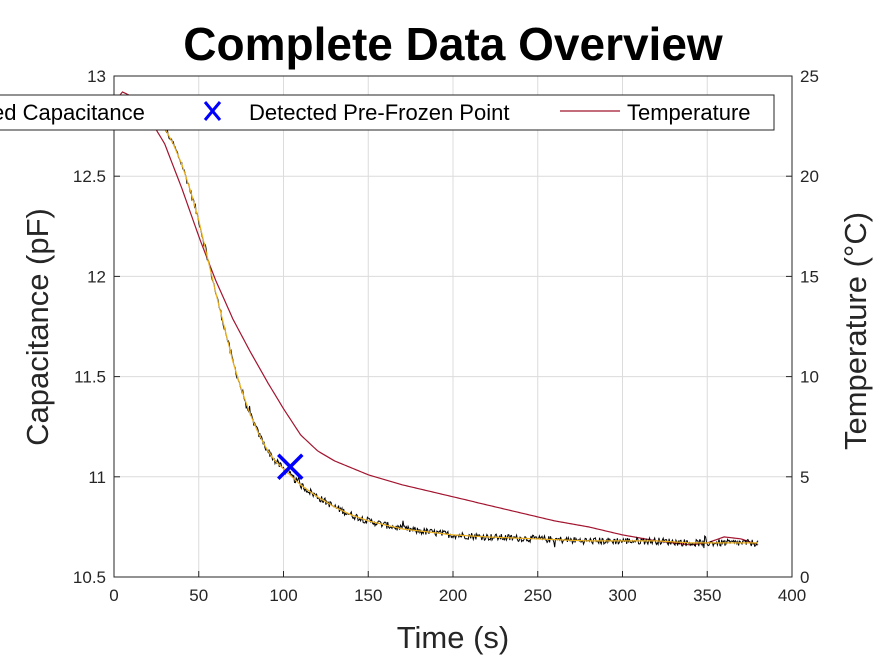 Image resolution: width=875 pixels, height=656 pixels. Describe the element at coordinates (792, 595) in the screenshot. I see `x-tick-label: 400` at that location.